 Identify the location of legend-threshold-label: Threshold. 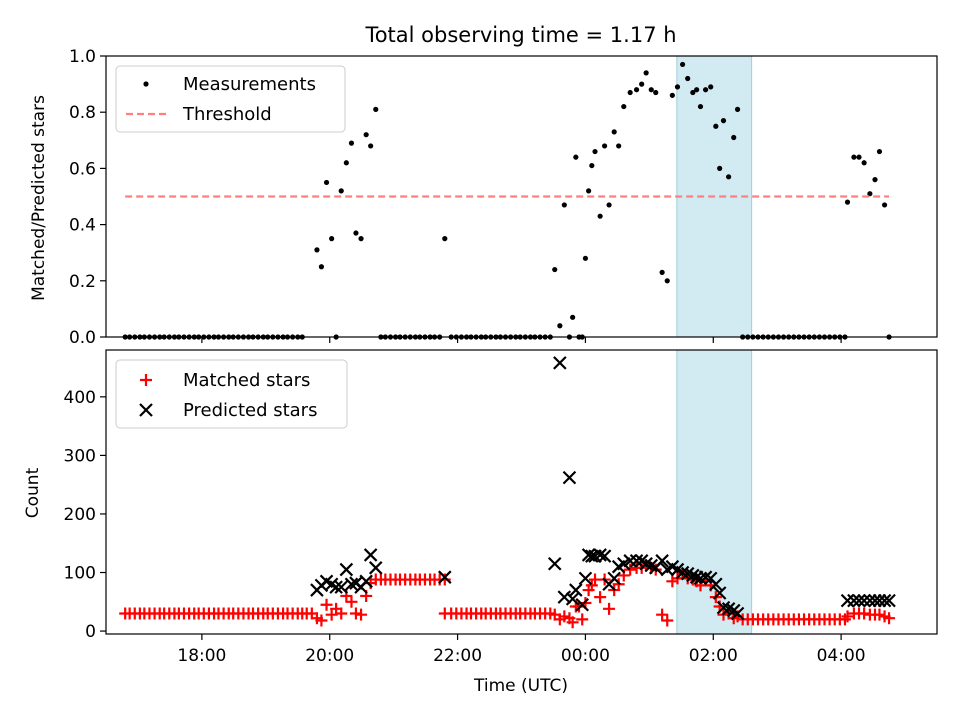
(227, 114).